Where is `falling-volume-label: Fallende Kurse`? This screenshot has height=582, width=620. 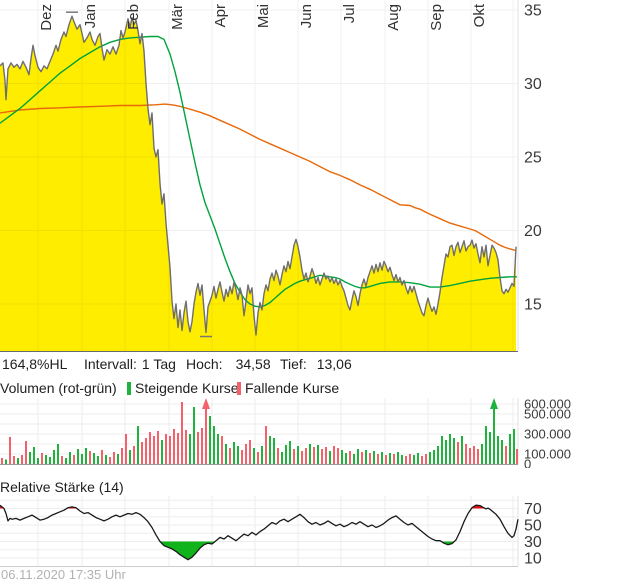
falling-volume-label: Fallende Kurse is located at coordinates (292, 388).